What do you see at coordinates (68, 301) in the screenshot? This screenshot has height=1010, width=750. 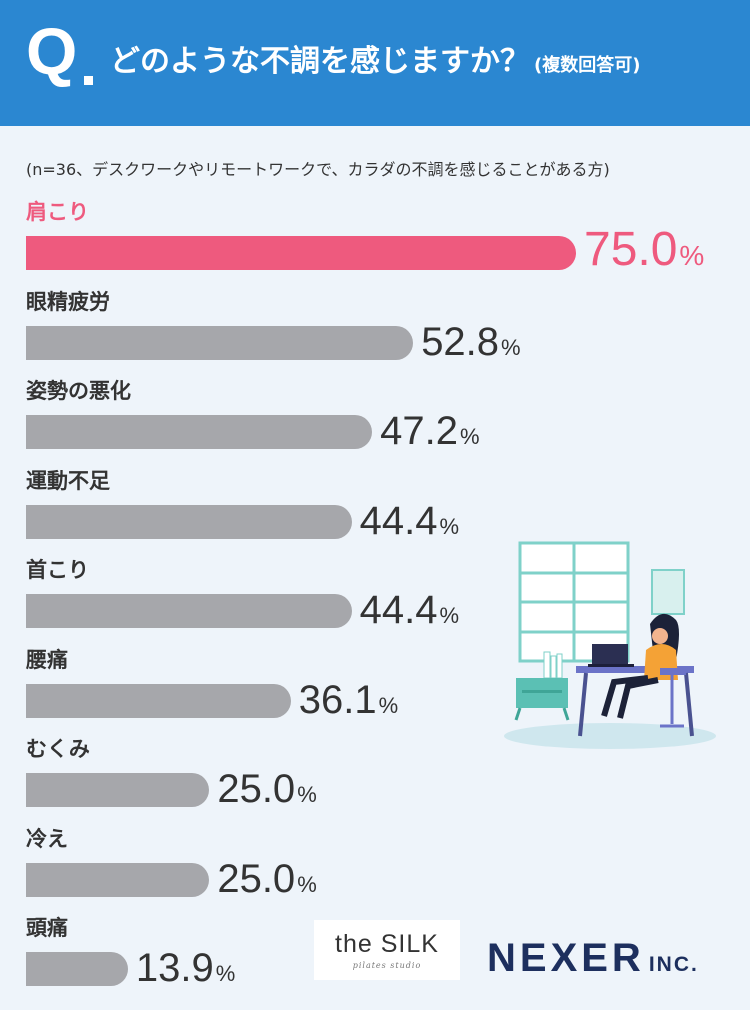 I see `category-label: 眼精疲労` at bounding box center [68, 301].